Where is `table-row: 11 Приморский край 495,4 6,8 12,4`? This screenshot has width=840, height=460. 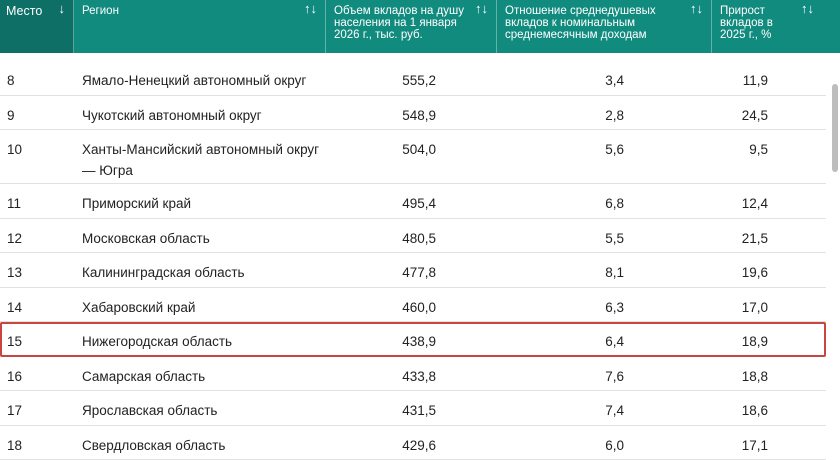
table-row: 11 Приморский край 495,4 6,8 12,4 is located at coordinates (413, 201).